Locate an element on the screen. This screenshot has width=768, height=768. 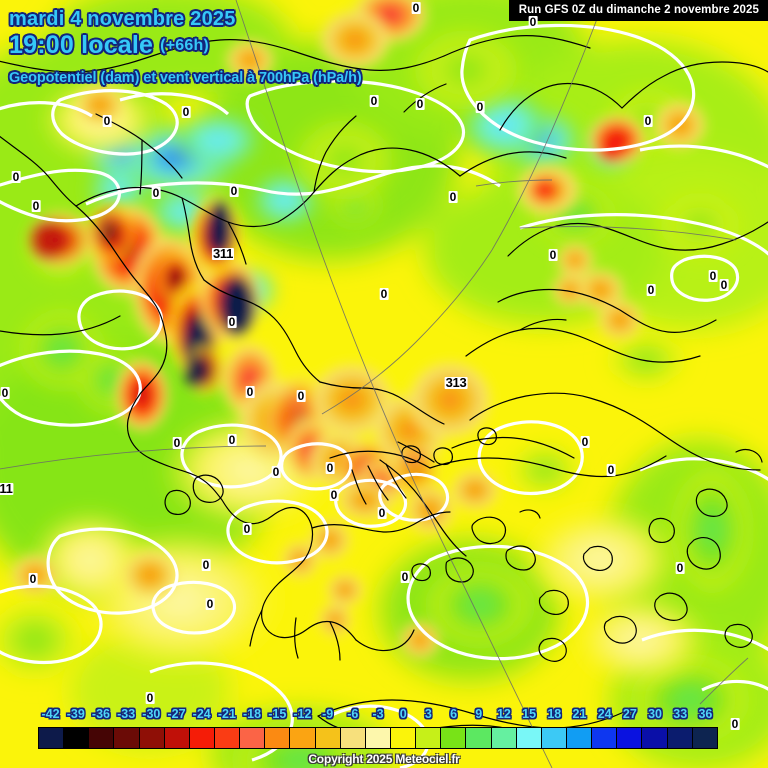
model-run-banner: Run GFS 0Z du dimanche 2 novembre 2025 is located at coordinates (638, 10).